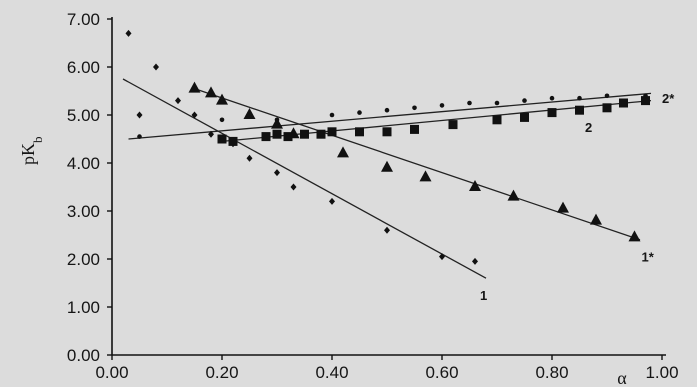 This screenshot has height=387, width=697. What do you see at coordinates (551, 372) in the screenshot?
I see `x-tick-label: 0.80` at bounding box center [551, 372].